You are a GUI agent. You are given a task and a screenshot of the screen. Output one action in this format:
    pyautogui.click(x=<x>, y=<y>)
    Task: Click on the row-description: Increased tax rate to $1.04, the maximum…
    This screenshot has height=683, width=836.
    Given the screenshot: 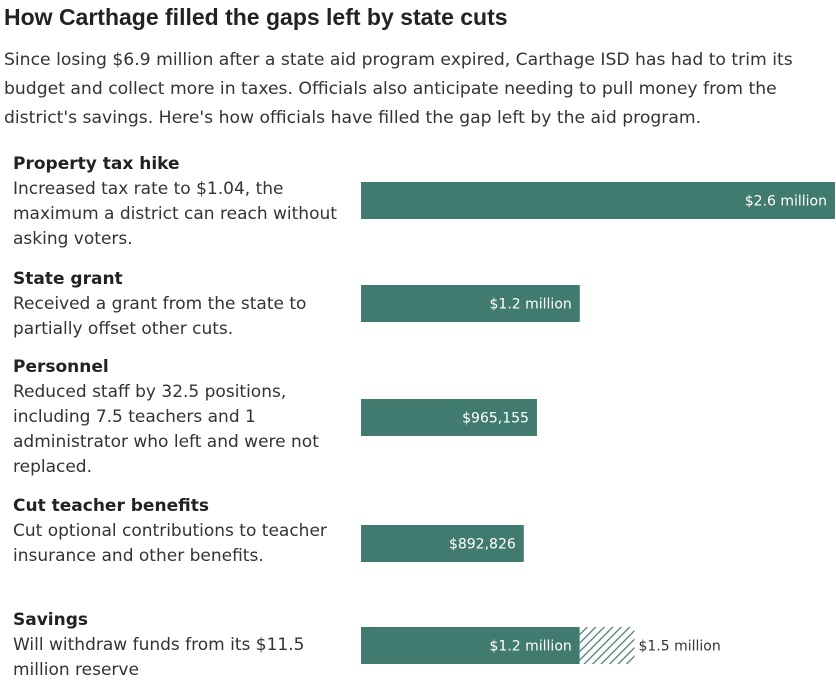 What is the action you would take?
    pyautogui.click(x=175, y=214)
    